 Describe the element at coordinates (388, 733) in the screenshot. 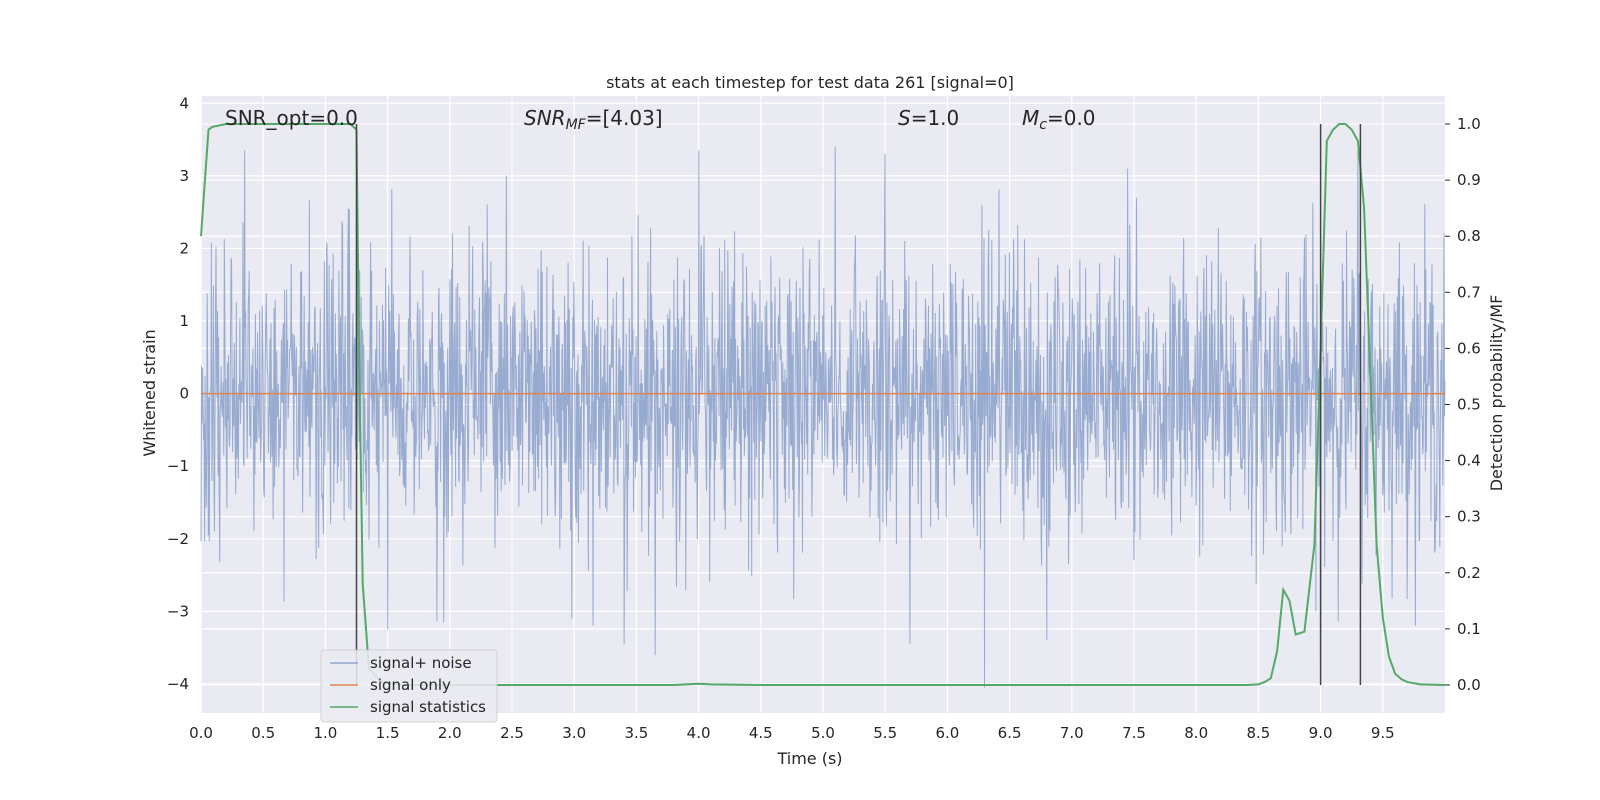

I see `x-tick-label: 1.5` at that location.